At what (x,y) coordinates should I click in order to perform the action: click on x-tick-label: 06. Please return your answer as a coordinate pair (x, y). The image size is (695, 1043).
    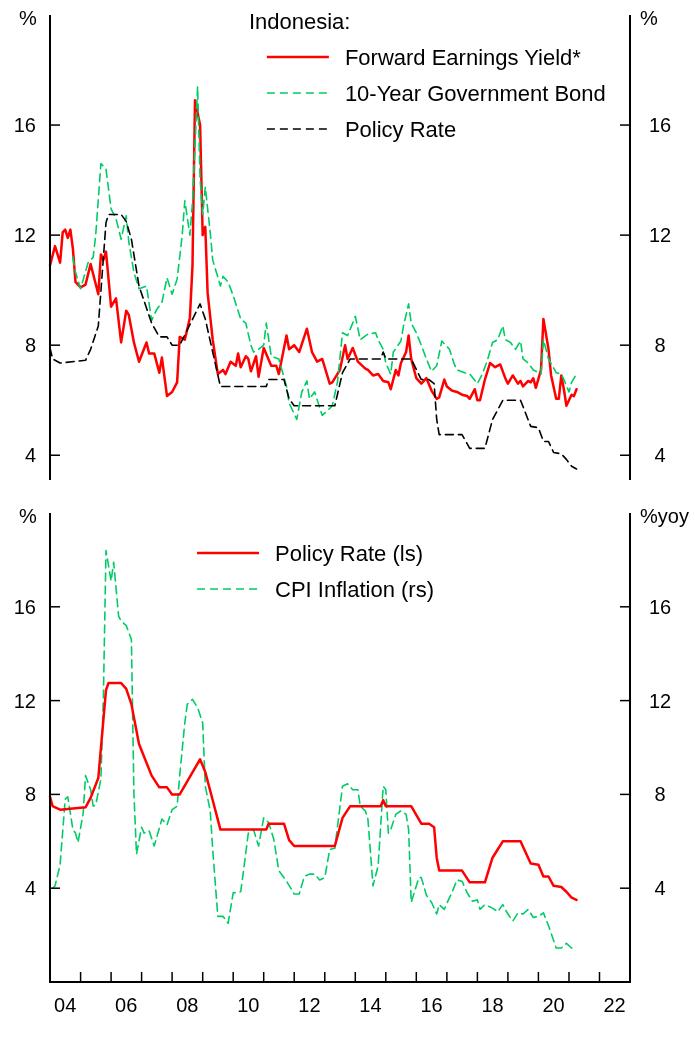
    Looking at the image, I should click on (126, 1005).